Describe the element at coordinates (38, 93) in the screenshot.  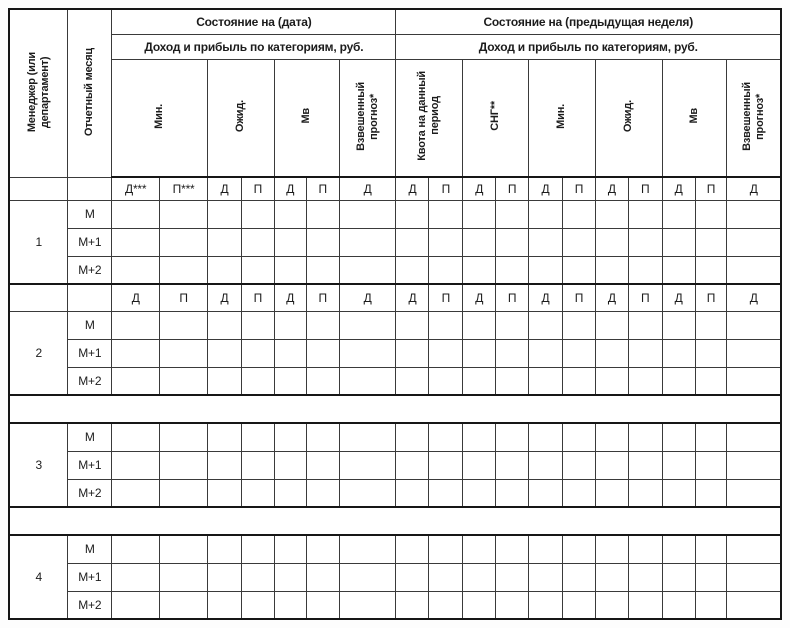
I see `manager-header-cell: Менеджер (или департамент)` at that location.